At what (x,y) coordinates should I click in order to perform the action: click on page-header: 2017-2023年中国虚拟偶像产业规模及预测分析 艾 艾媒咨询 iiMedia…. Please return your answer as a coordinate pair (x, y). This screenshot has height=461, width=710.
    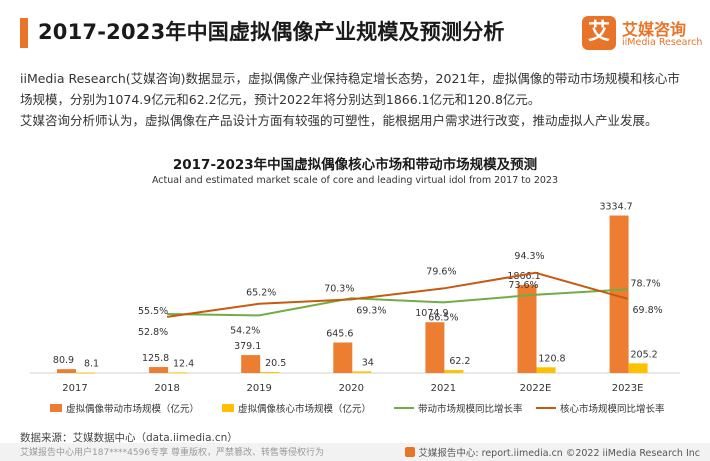
    Looking at the image, I should click on (355, 32).